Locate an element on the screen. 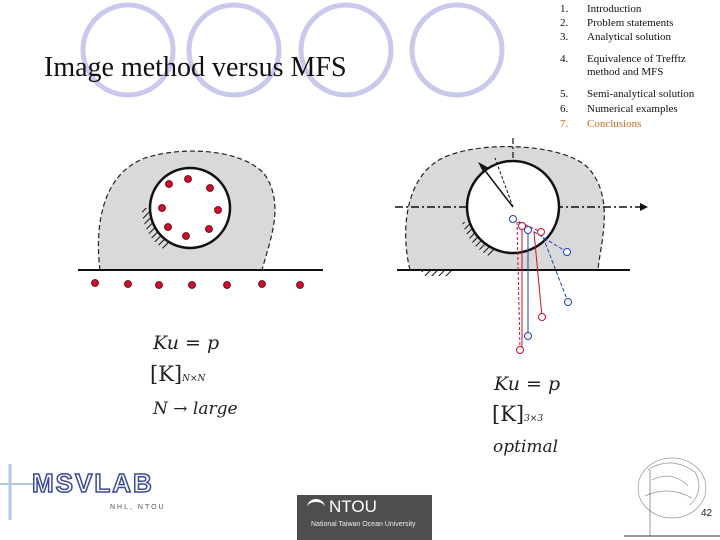 Image resolution: width=720 pixels, height=540 pixels. image-points is located at coordinates (540, 284).